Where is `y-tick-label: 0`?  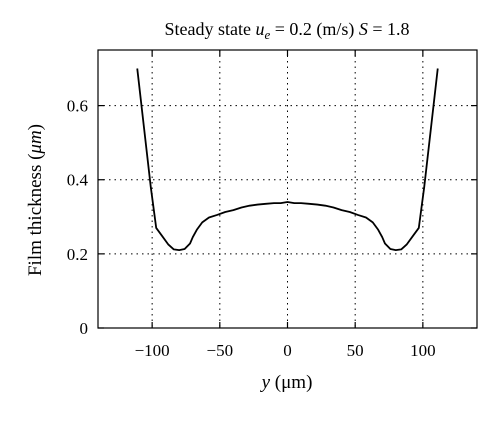
y-tick-label: 0 is located at coordinates (84, 328).